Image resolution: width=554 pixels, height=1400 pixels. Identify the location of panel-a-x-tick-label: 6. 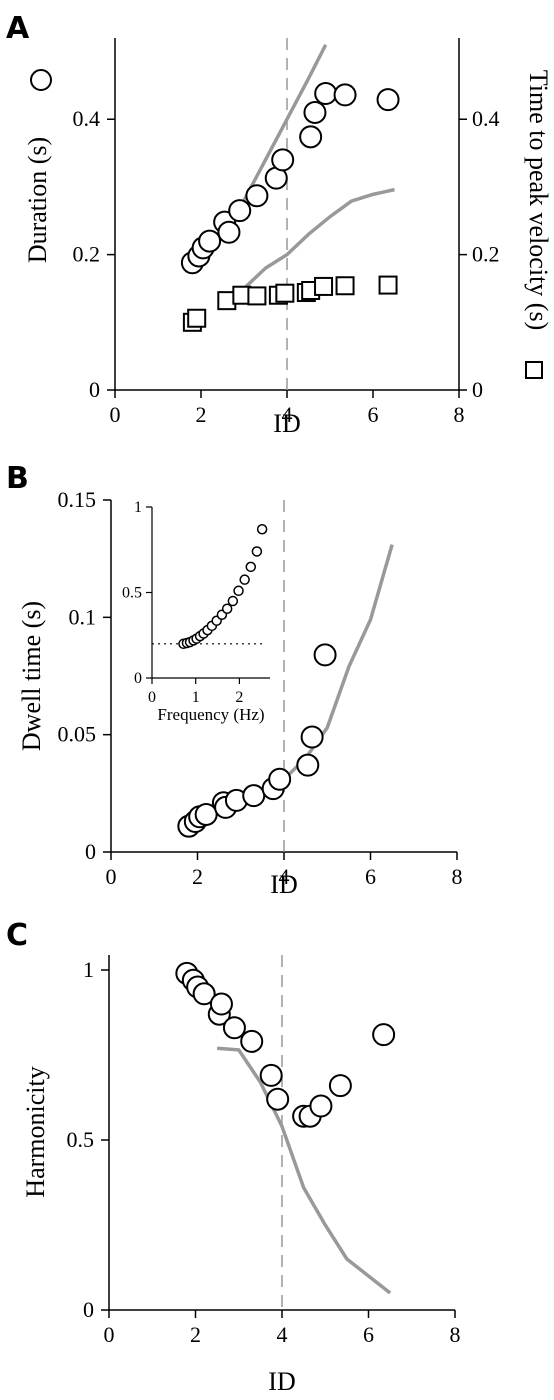
(373, 414).